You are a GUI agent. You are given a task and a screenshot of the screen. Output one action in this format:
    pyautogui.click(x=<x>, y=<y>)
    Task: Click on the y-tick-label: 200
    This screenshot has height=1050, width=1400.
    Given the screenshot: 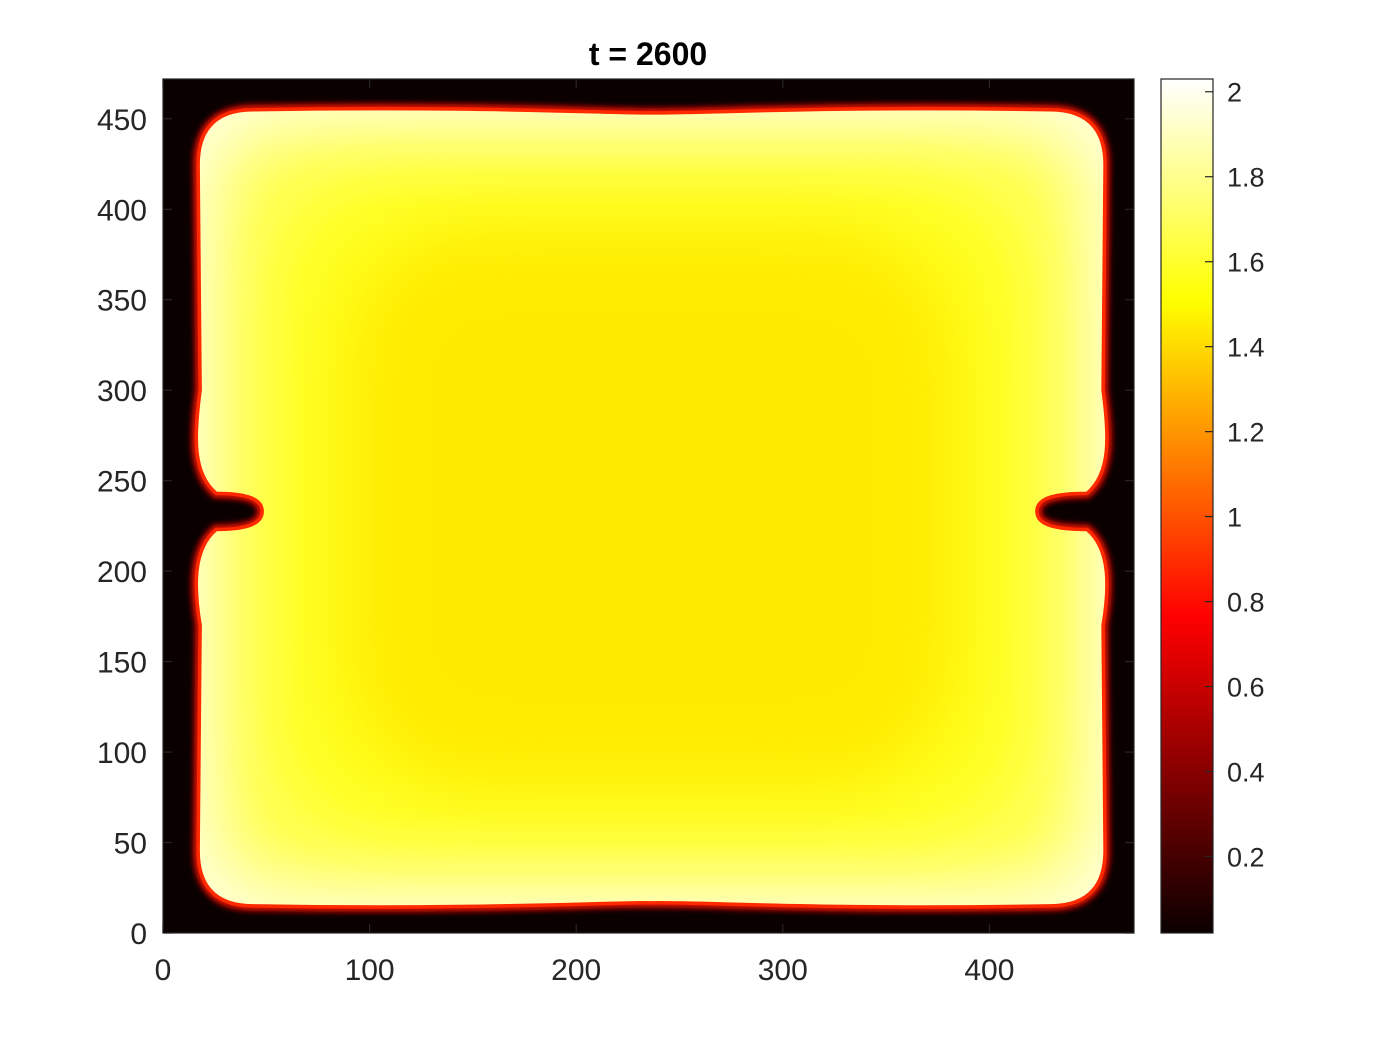 What is the action you would take?
    pyautogui.click(x=122, y=572)
    